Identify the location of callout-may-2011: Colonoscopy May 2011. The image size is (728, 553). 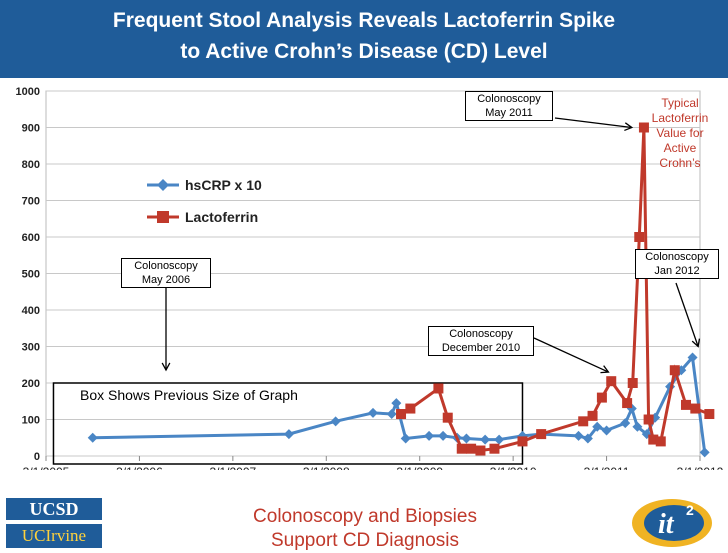
(509, 106).